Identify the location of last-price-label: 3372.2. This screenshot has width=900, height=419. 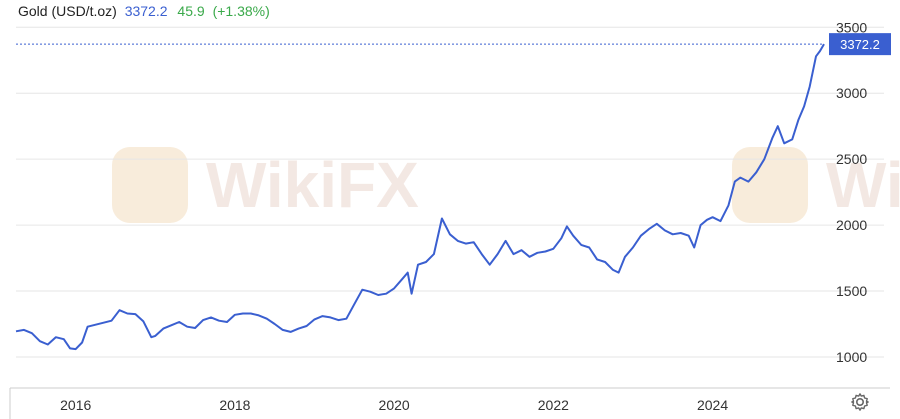
(860, 44).